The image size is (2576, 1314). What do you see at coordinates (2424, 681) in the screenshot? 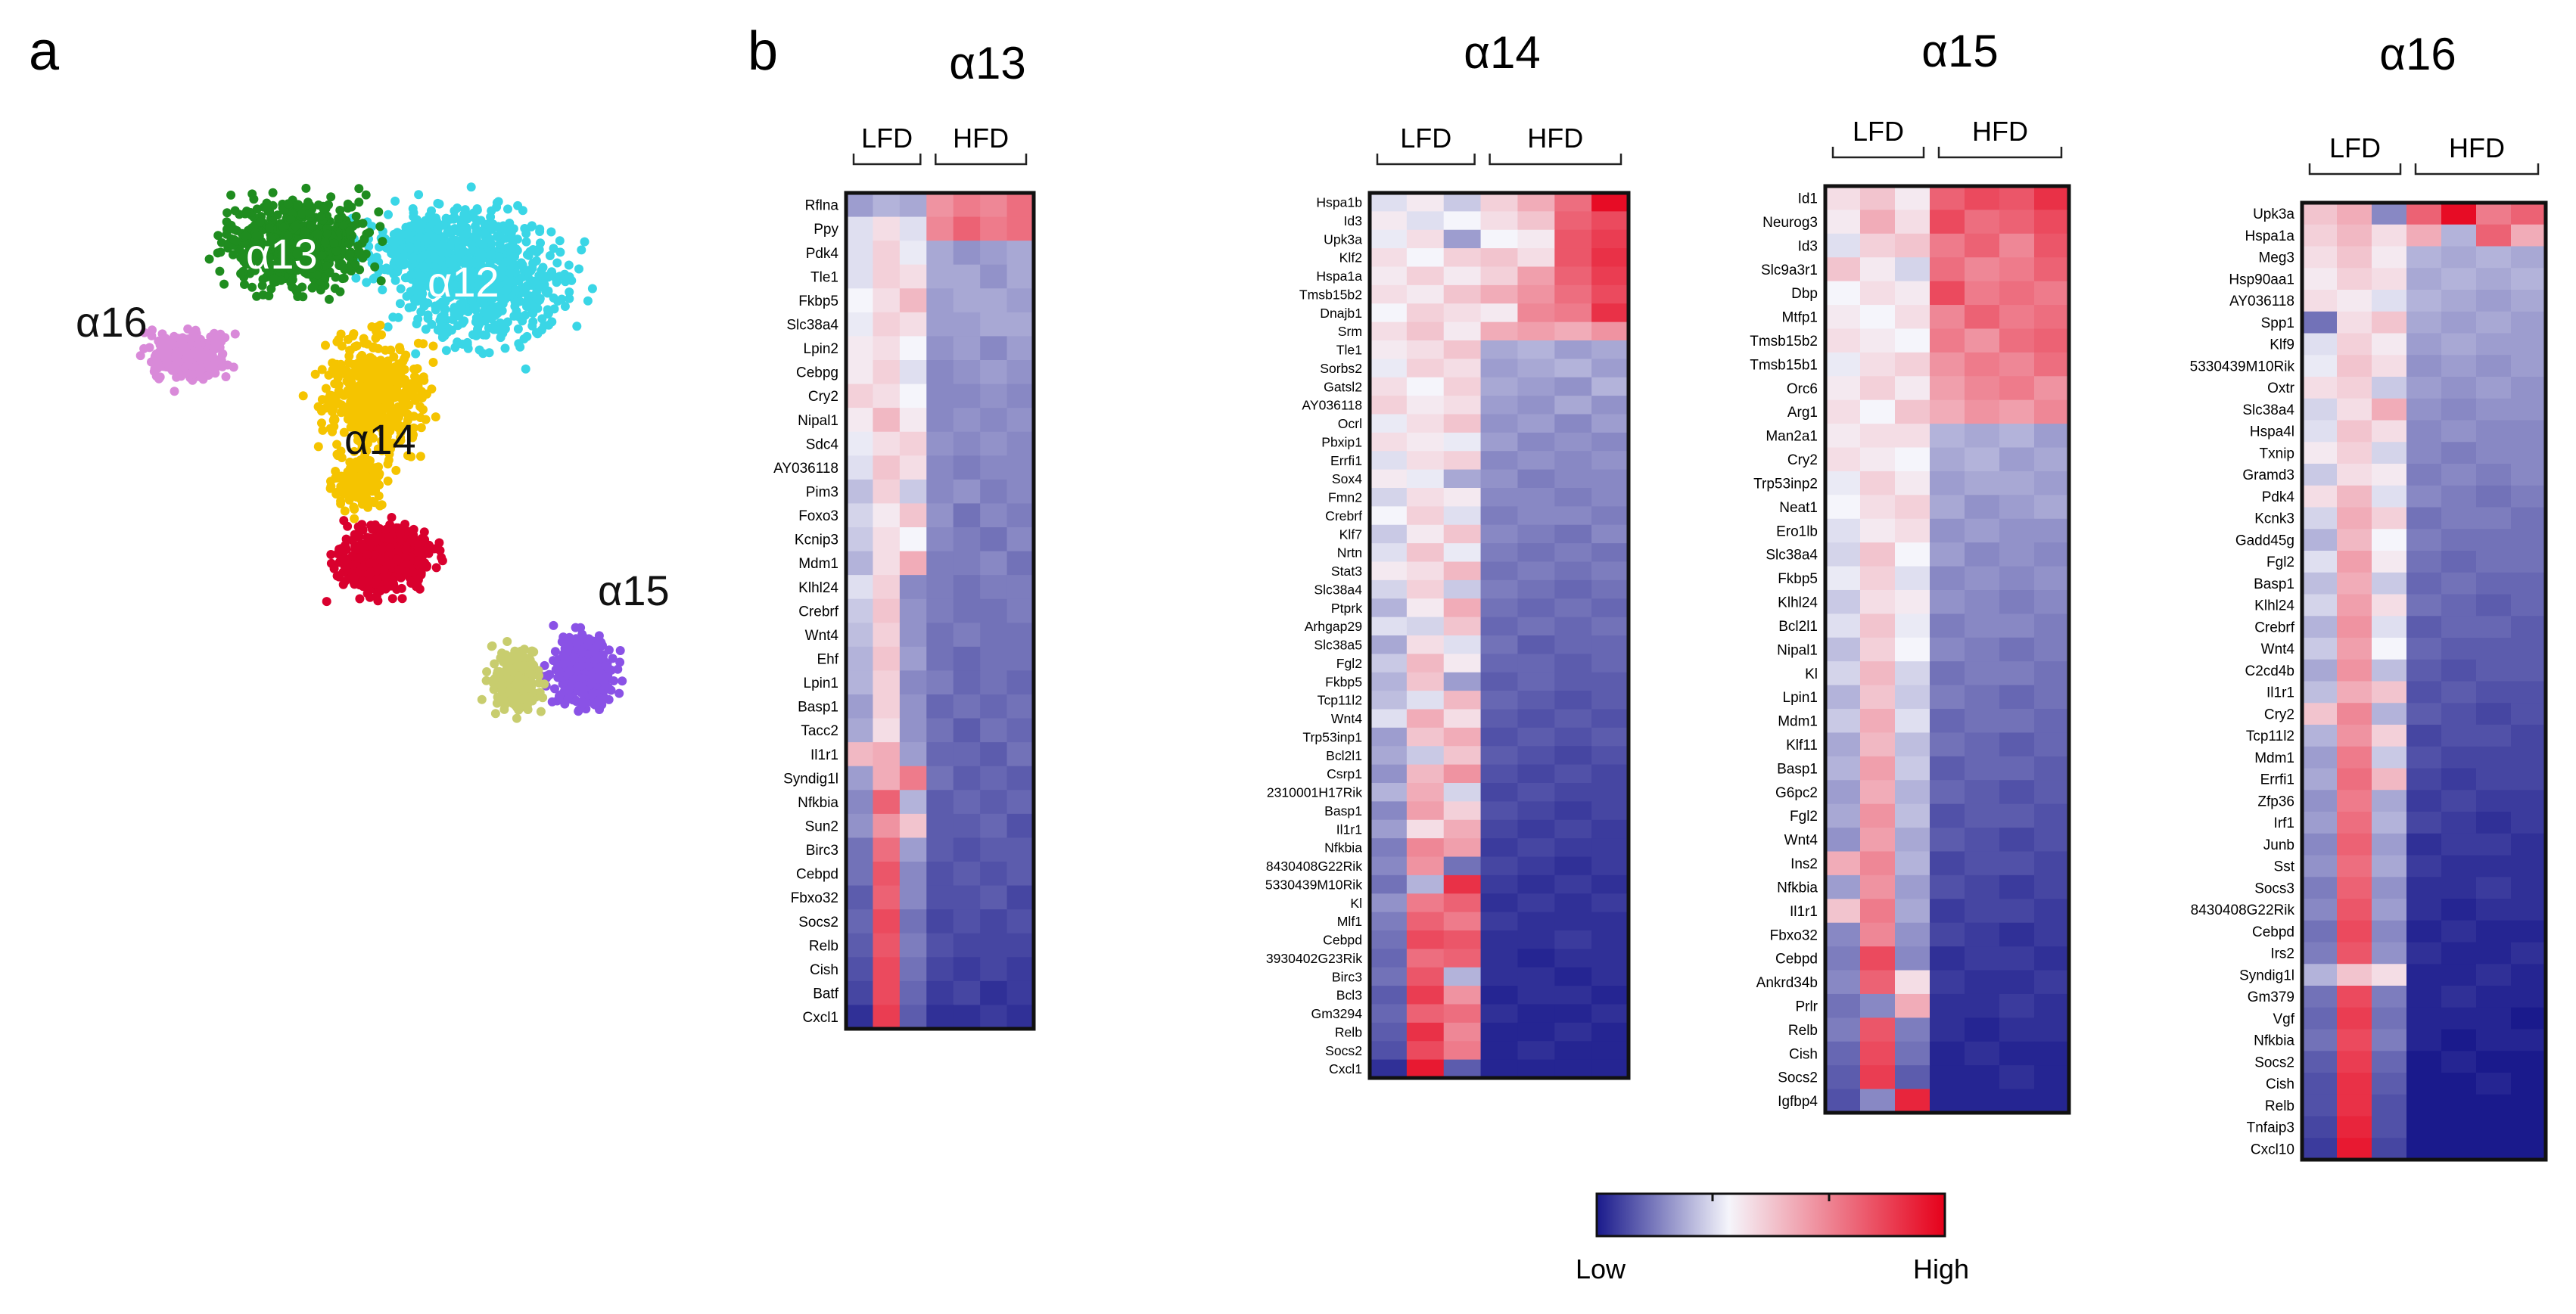
I see `heatmap-cells` at bounding box center [2424, 681].